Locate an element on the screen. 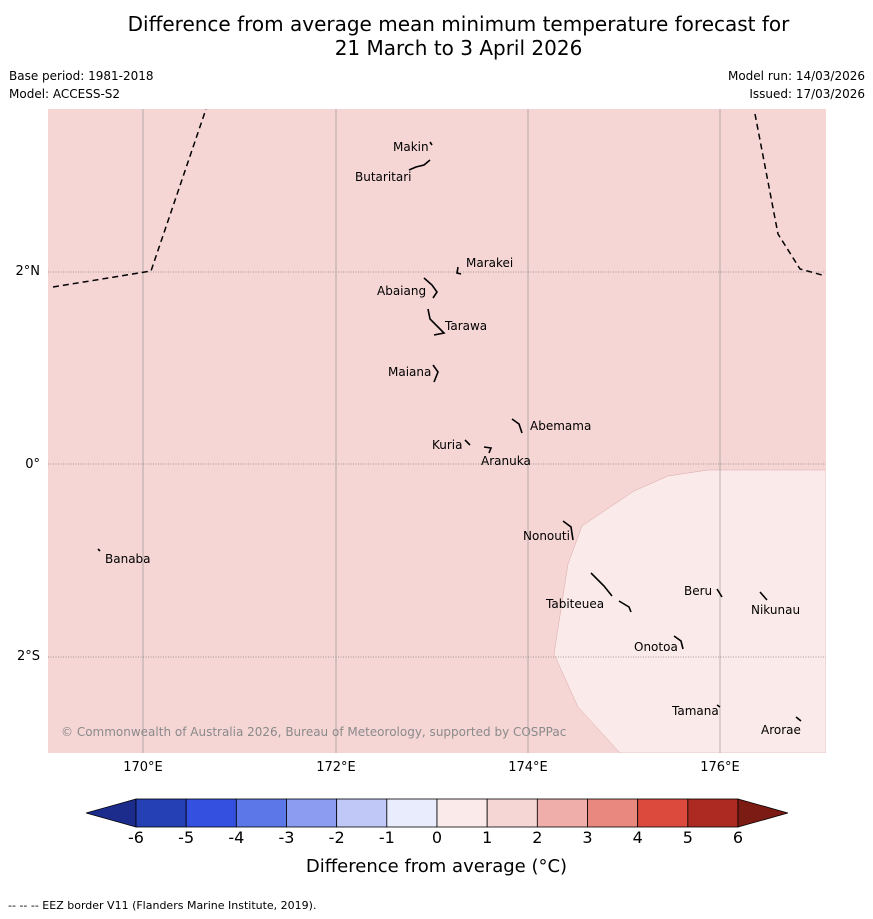  colorbar-tick-label: 3 is located at coordinates (587, 837).